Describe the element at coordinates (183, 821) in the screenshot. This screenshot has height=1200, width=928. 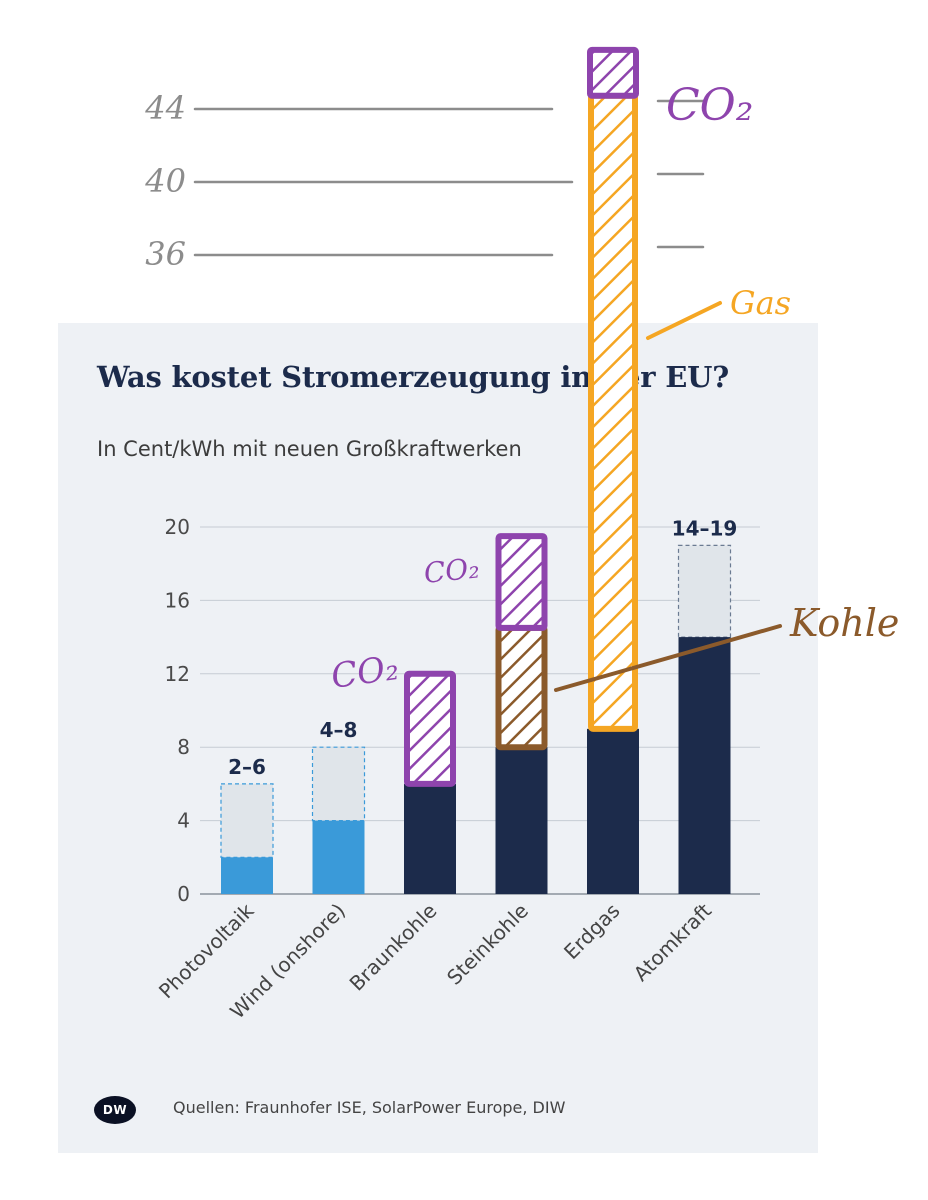
I see `y-tick-label: 4` at that location.